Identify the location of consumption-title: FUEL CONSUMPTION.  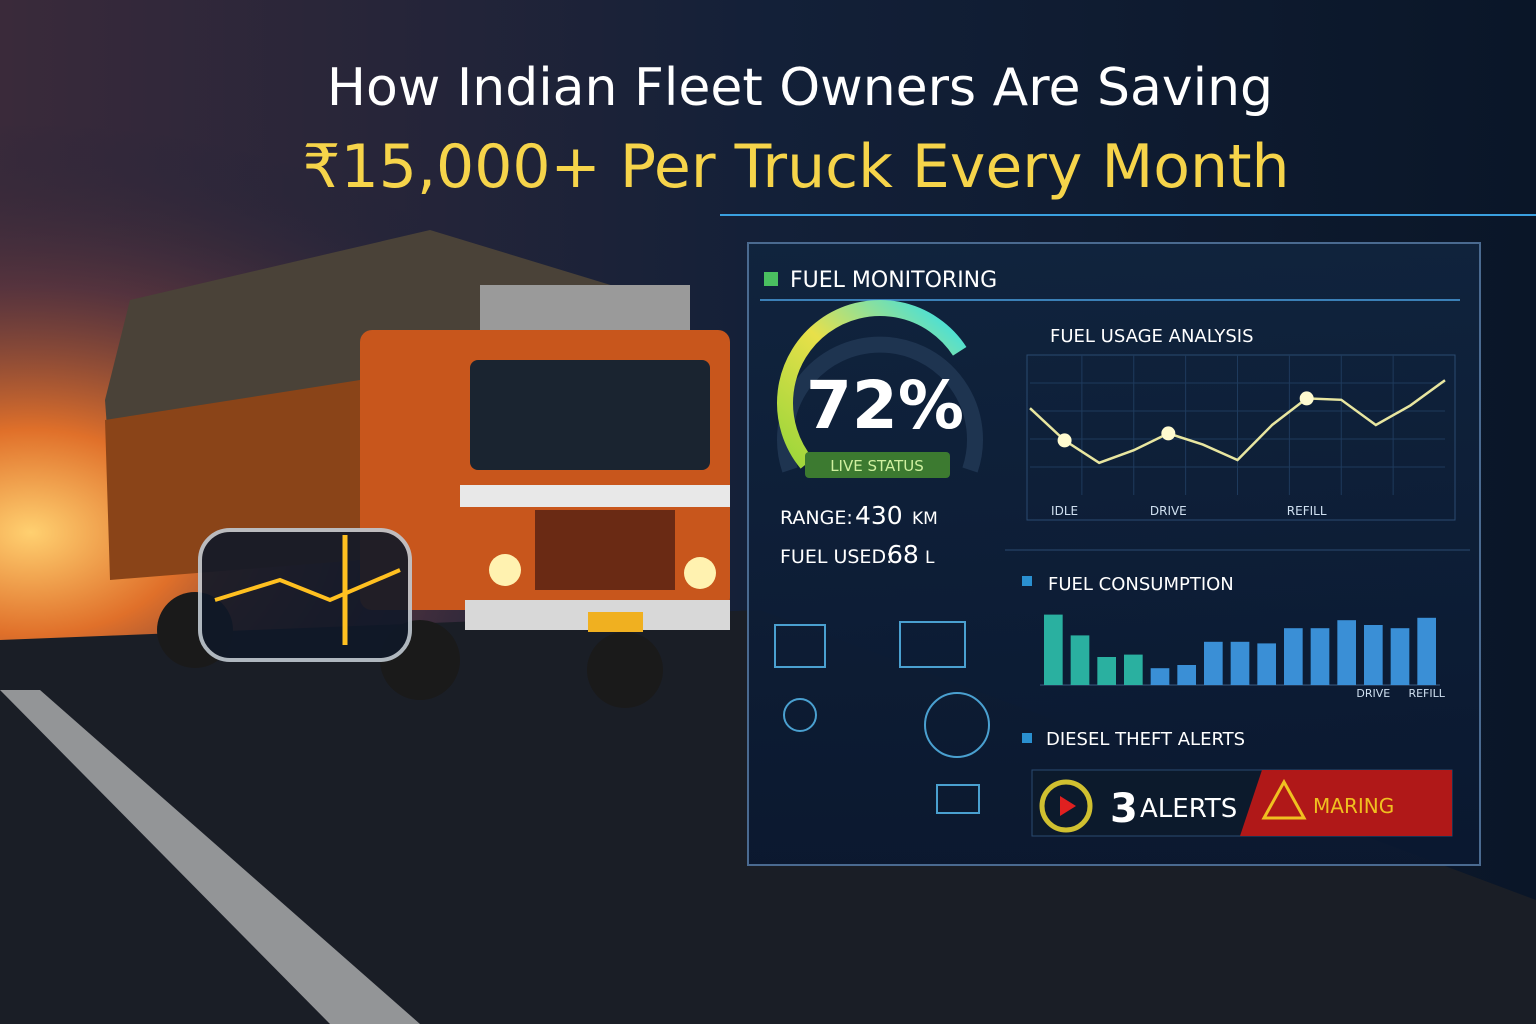
(1141, 584).